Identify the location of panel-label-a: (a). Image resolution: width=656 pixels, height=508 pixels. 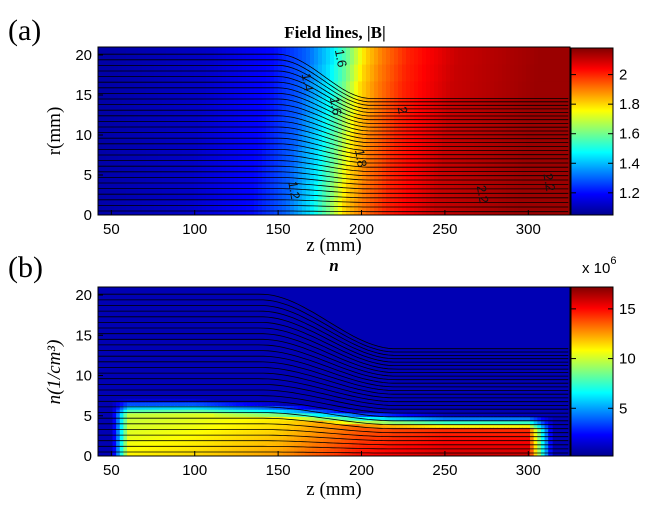
(24, 30).